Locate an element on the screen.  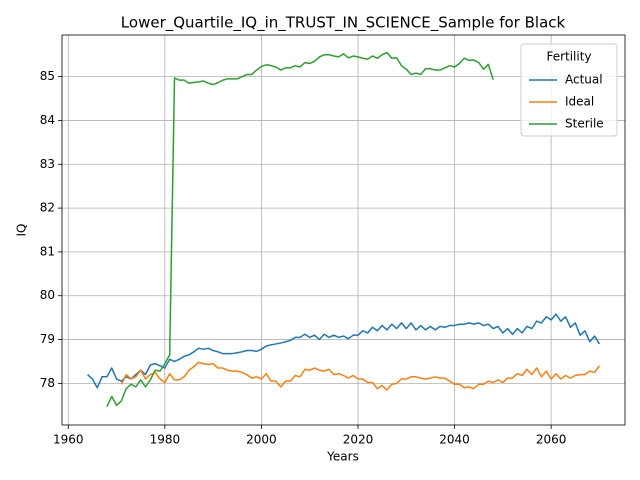
x-tick-label: 2060 is located at coordinates (551, 440).